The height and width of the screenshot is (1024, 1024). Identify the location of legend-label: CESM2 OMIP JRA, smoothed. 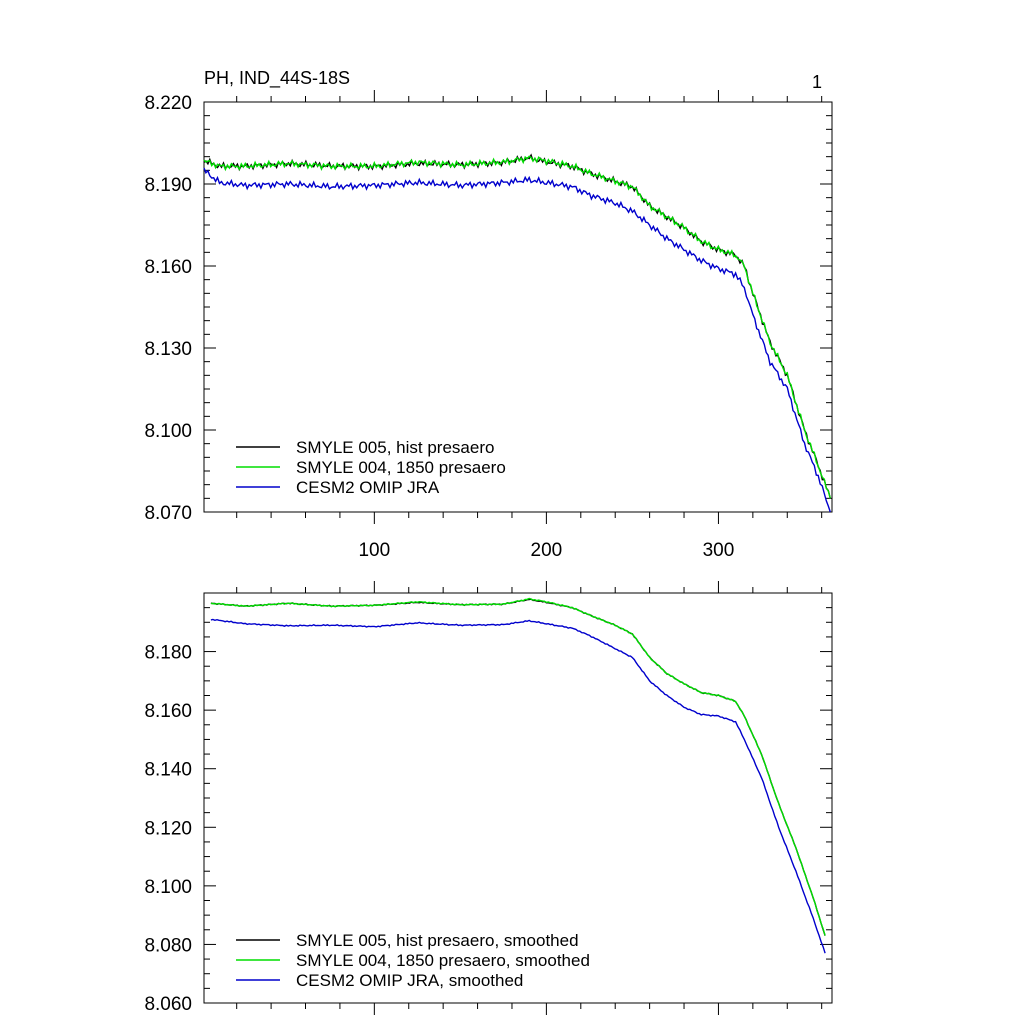
(409, 980).